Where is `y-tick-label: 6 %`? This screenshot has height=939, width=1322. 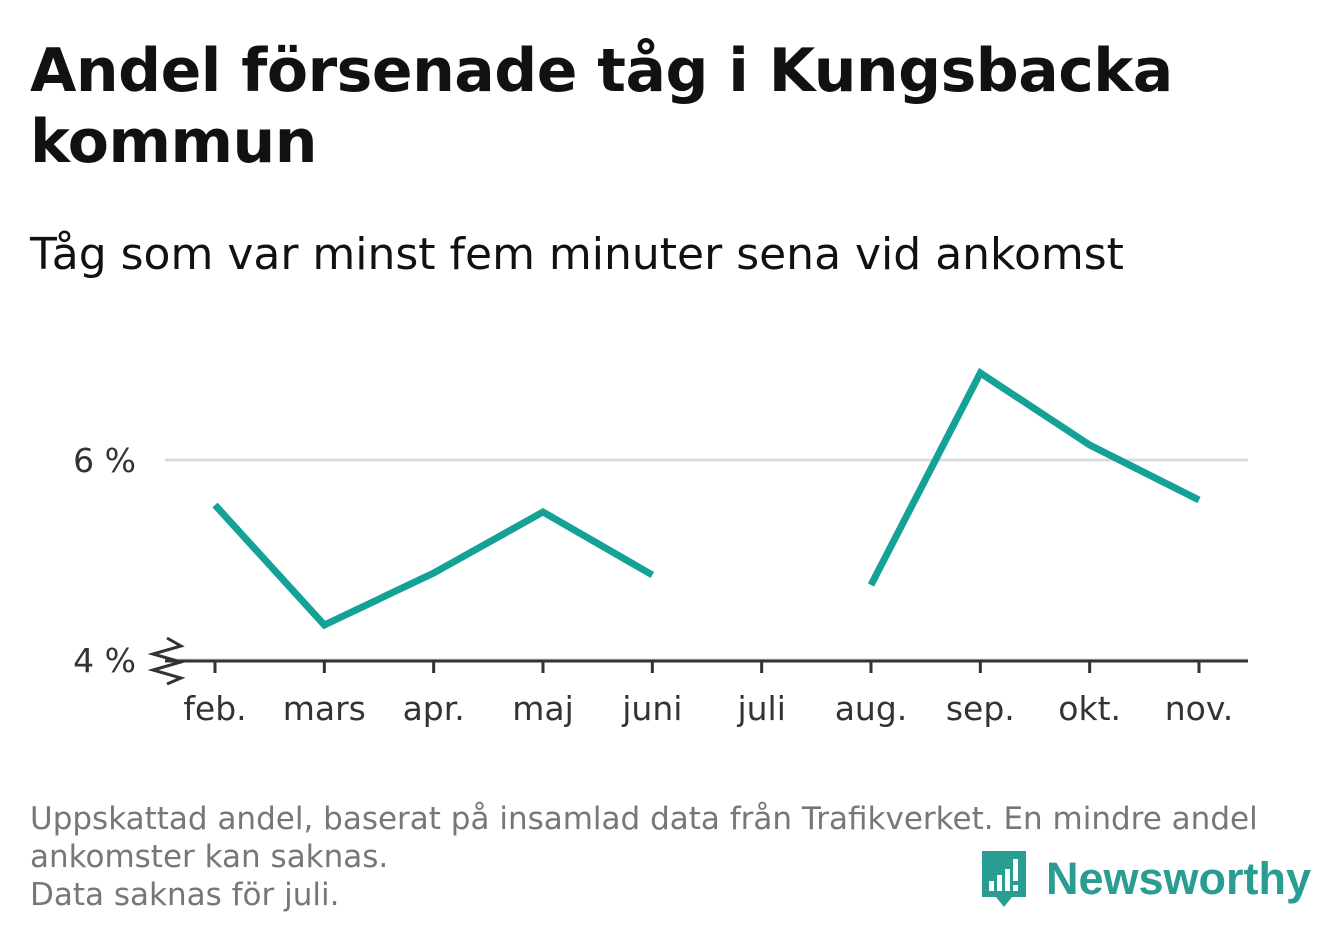 y-tick-label: 6 % is located at coordinates (104, 460).